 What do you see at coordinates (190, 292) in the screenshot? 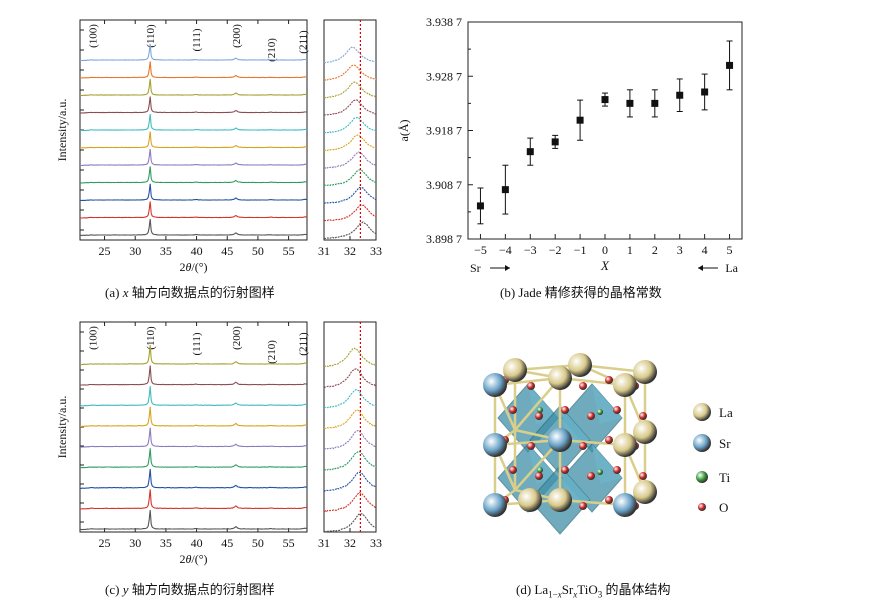
I see `caption-a: (a) x 轴方向数据点的衍射图样` at bounding box center [190, 292].